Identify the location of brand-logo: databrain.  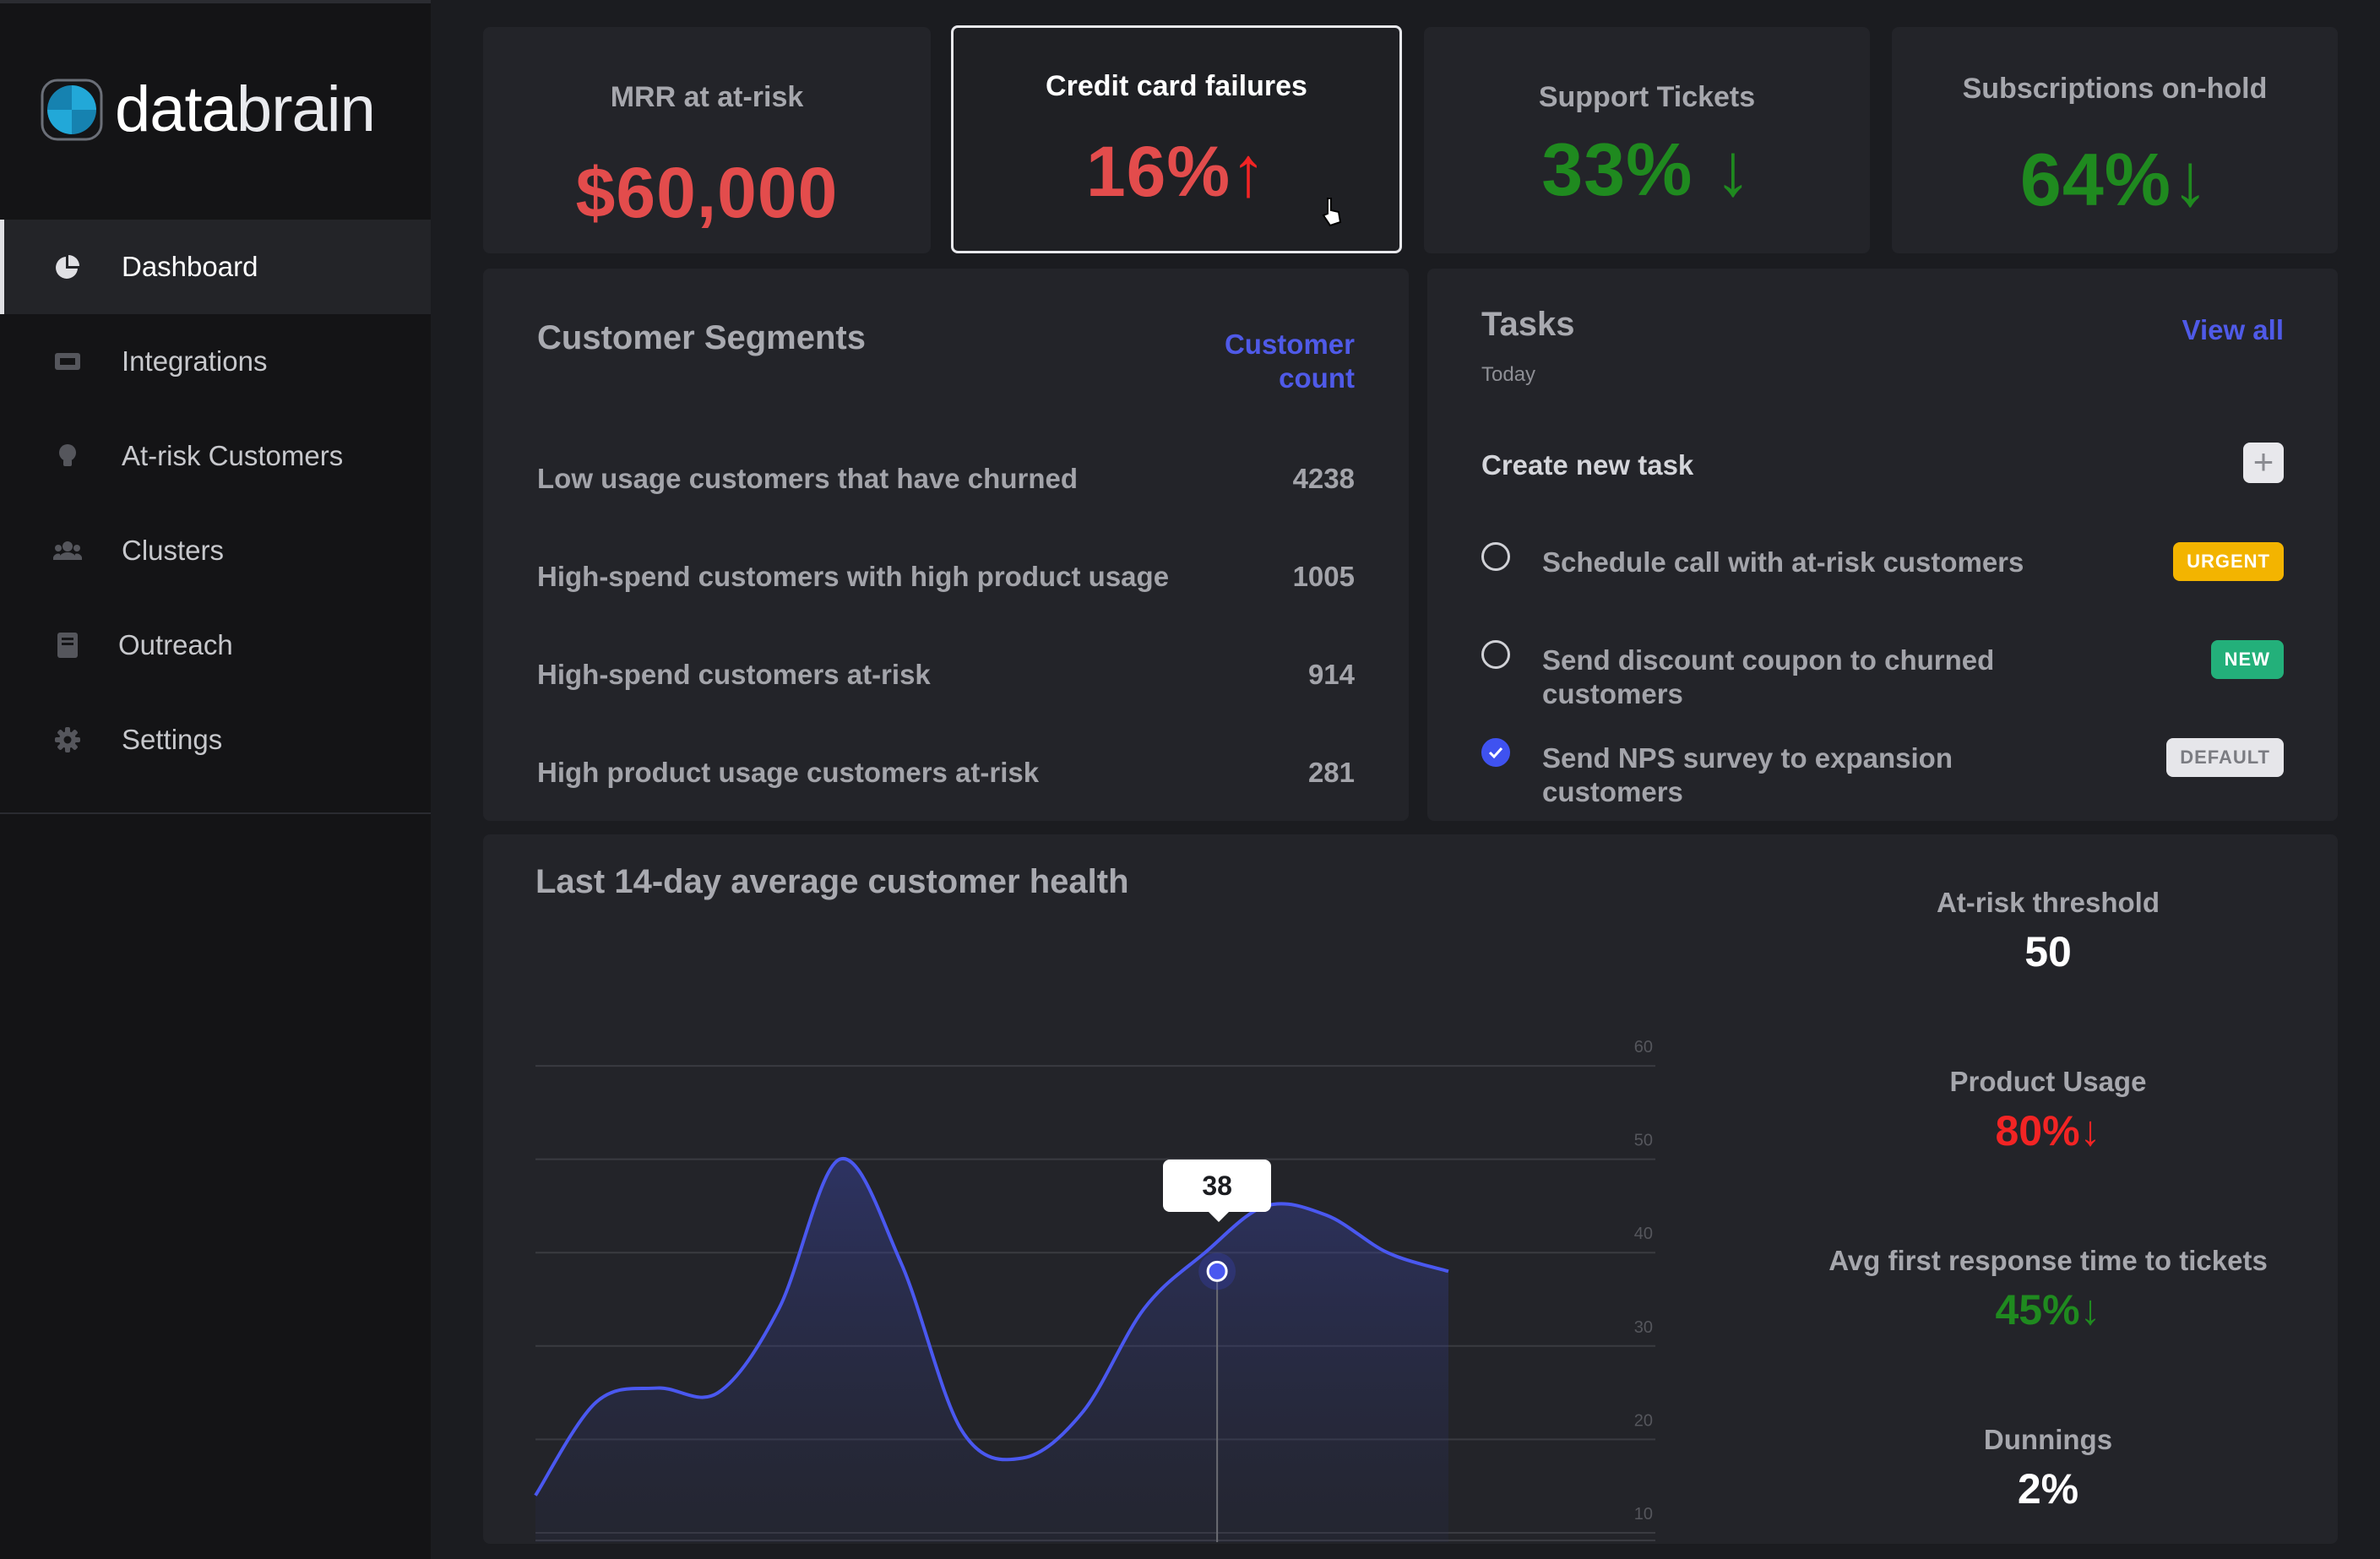
(208, 110).